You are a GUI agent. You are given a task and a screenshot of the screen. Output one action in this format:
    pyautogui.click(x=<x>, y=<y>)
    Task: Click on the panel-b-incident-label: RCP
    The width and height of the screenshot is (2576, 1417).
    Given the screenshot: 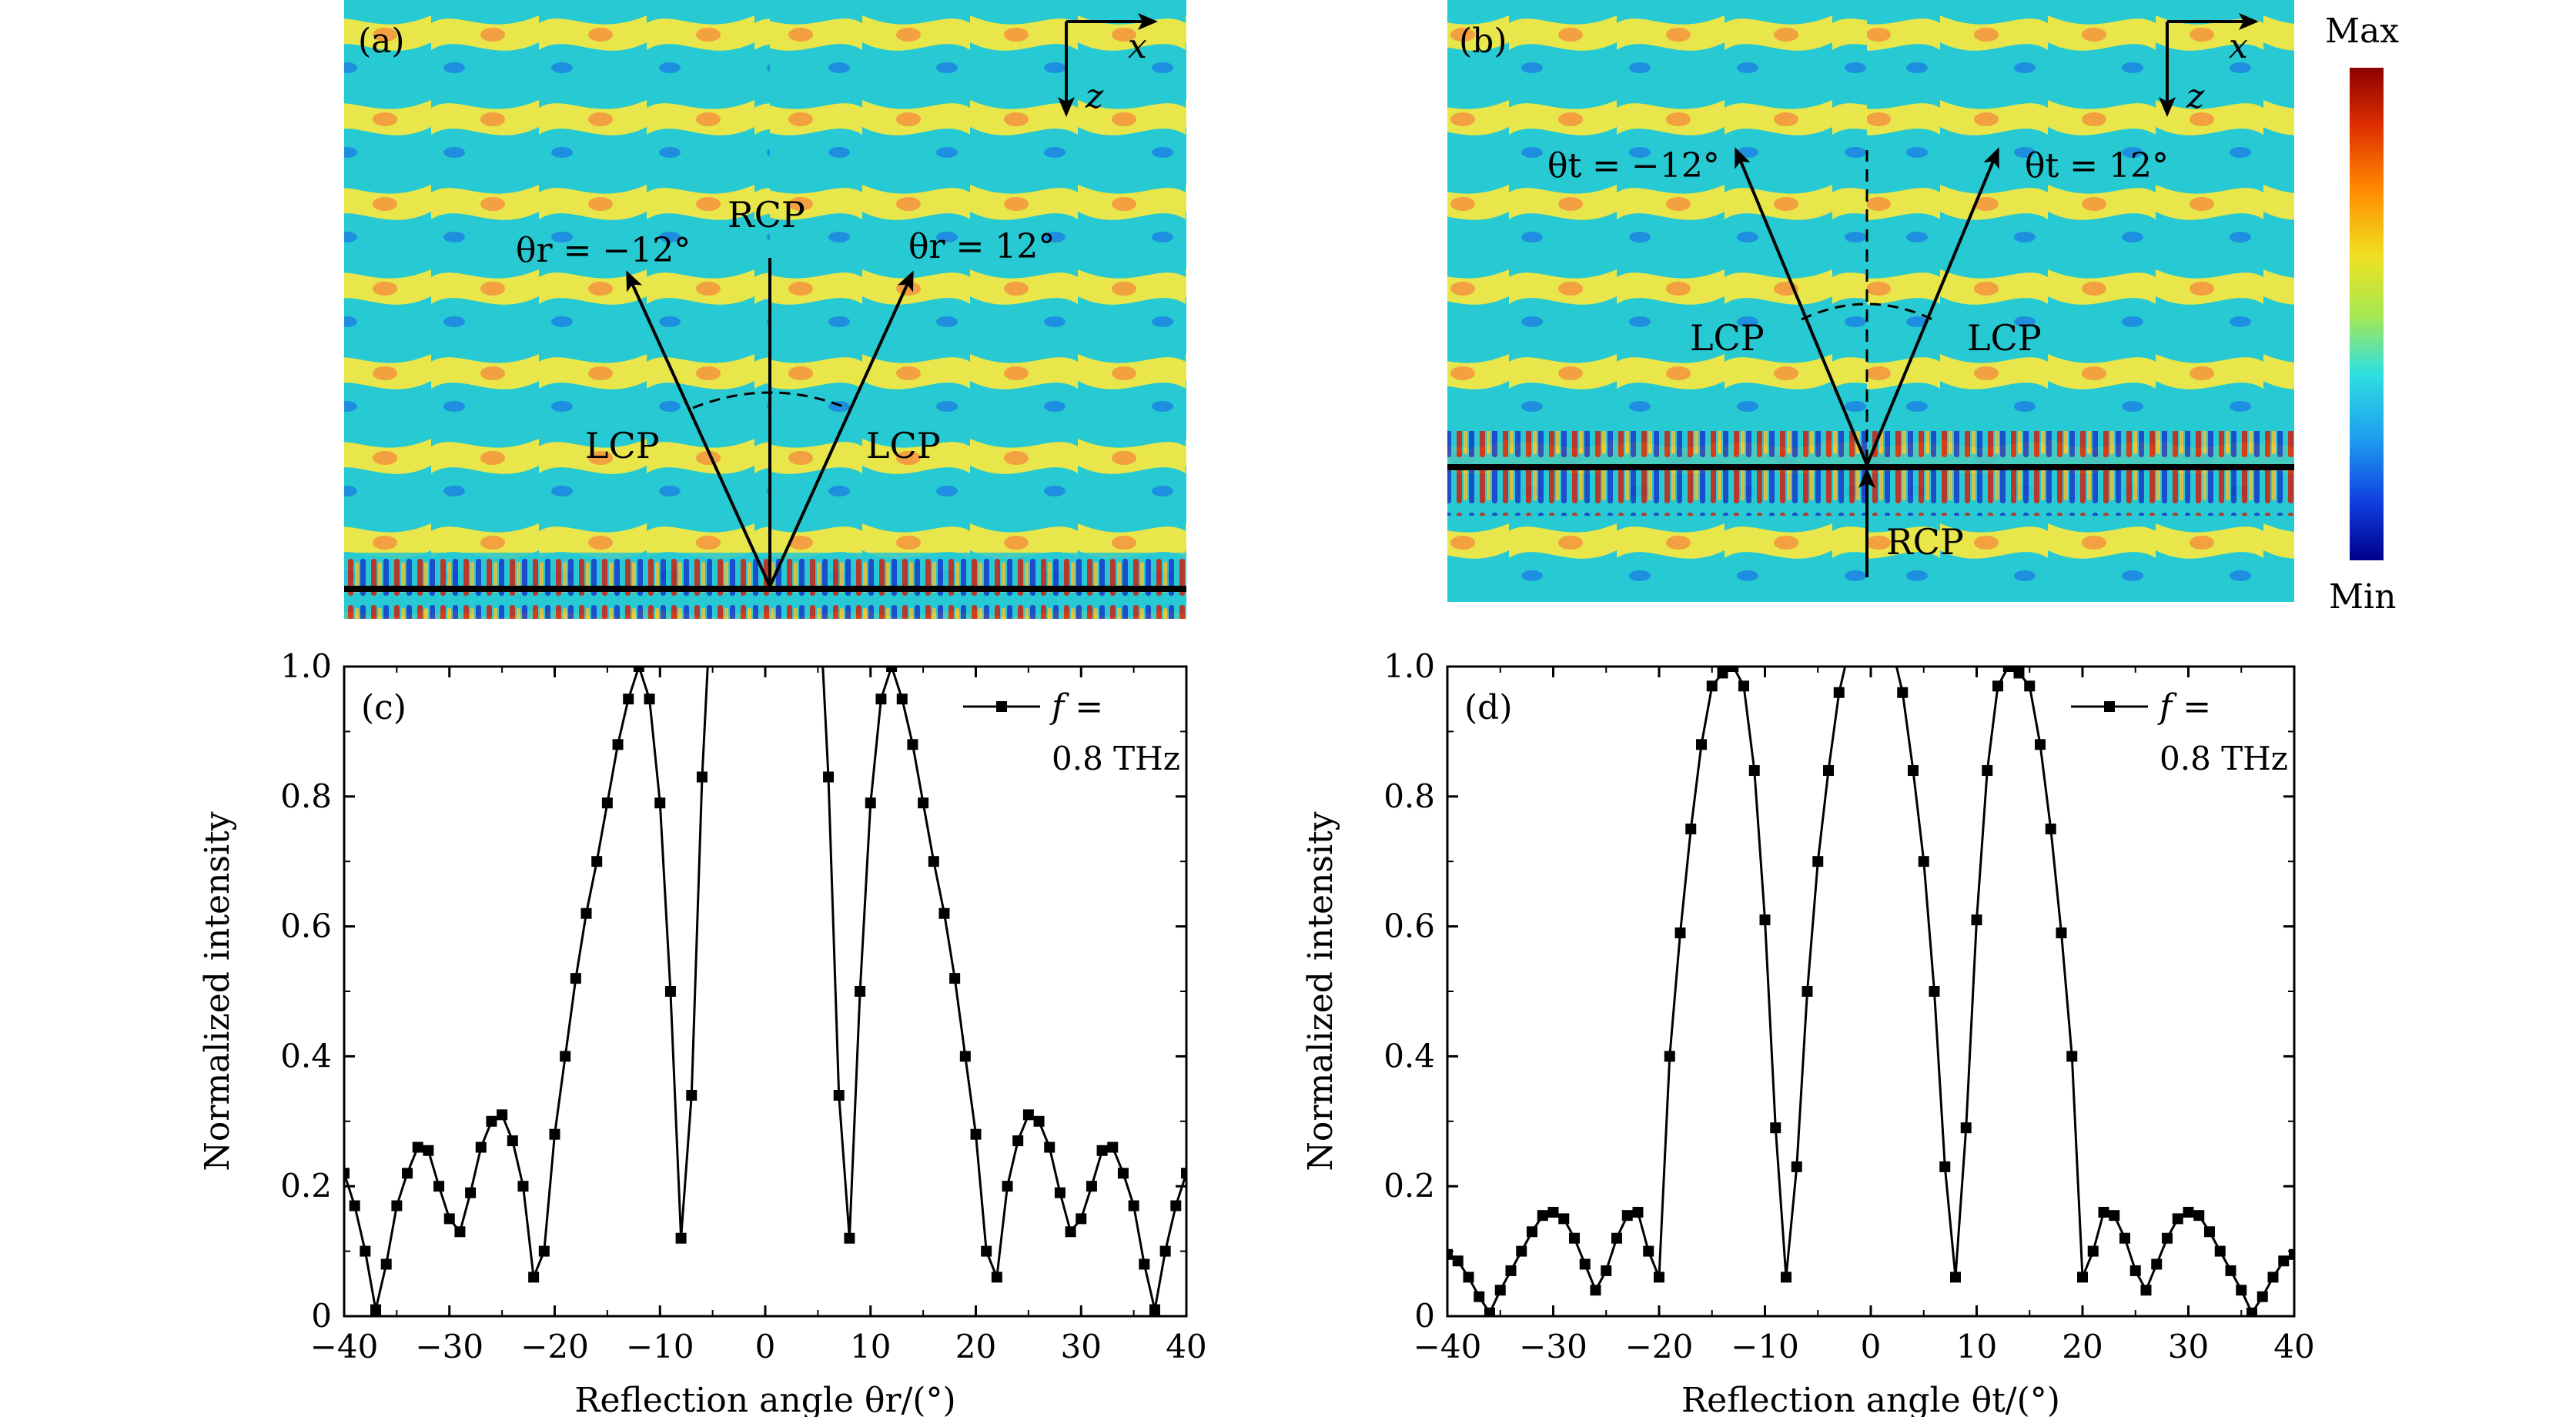 What is the action you would take?
    pyautogui.click(x=1925, y=542)
    